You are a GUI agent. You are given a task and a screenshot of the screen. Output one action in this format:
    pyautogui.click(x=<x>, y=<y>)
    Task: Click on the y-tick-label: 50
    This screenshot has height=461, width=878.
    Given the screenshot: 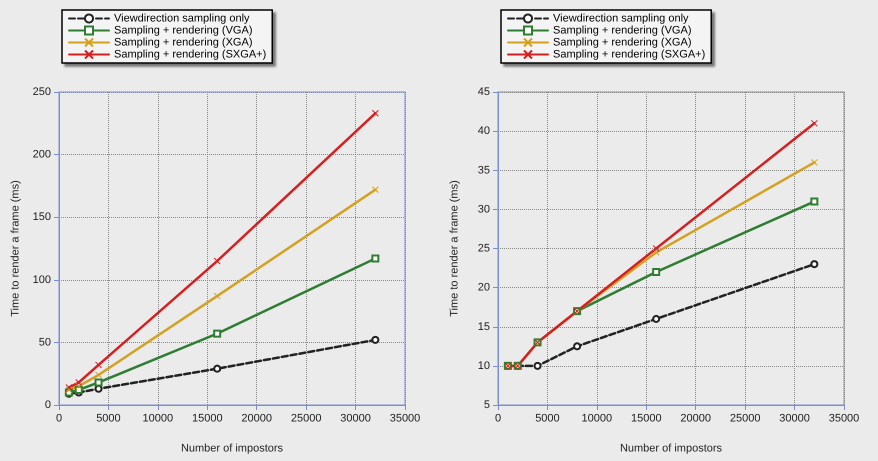 What is the action you would take?
    pyautogui.click(x=44, y=342)
    